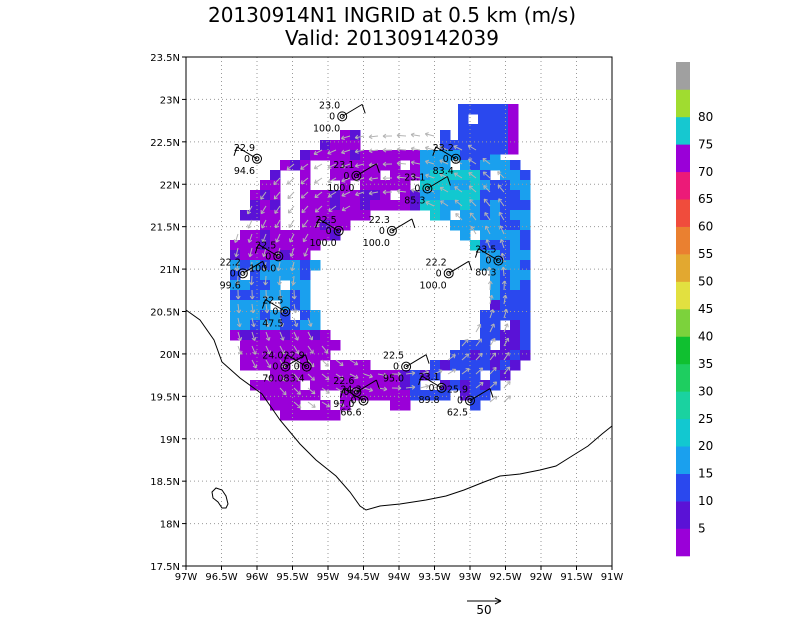 The image size is (800, 618). What do you see at coordinates (165, 313) in the screenshot?
I see `y-tick-label: 20.5N` at bounding box center [165, 313].